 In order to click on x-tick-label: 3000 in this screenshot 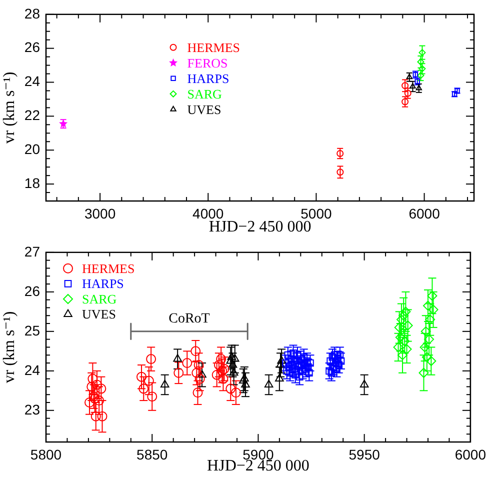, I will do `click(100, 213)`.